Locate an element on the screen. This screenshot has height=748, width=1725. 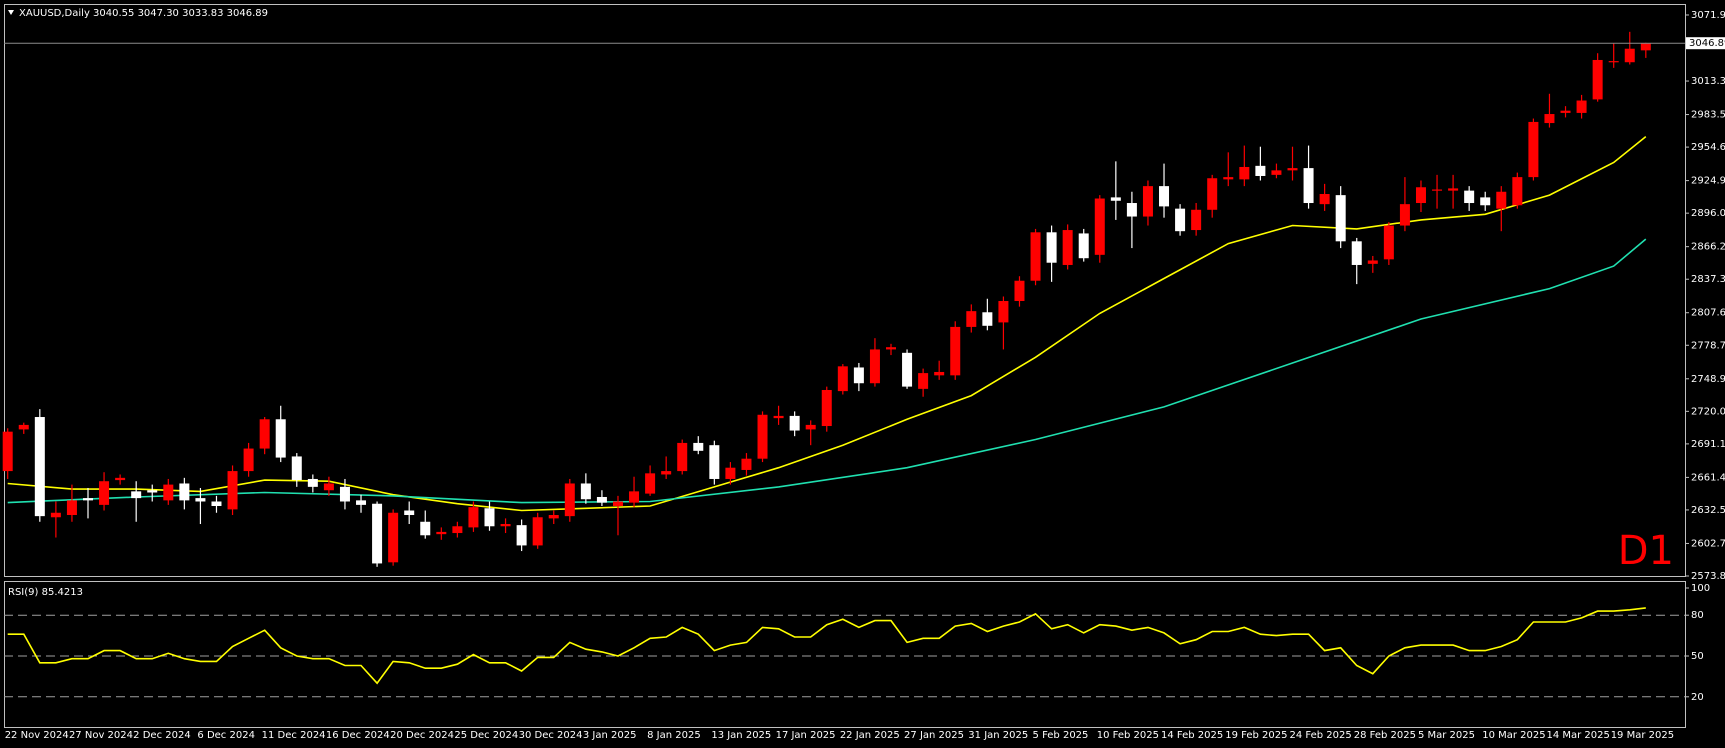
y-tick-label: 20 is located at coordinates (1697, 697).